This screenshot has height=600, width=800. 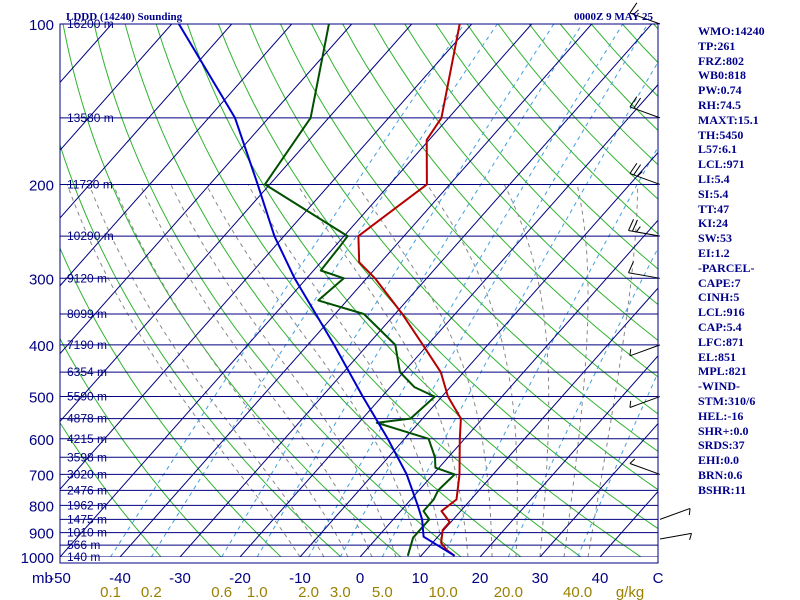 What do you see at coordinates (722, 371) in the screenshot?
I see `index-entry: MPL:821` at bounding box center [722, 371].